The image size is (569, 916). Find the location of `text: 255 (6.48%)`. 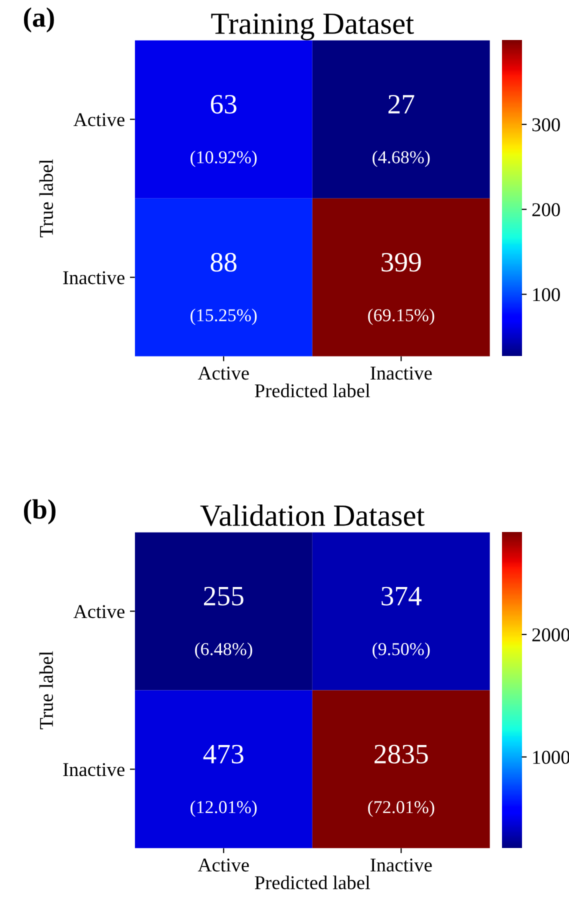

text: 255 (6.48%) is located at coordinates (223, 622).